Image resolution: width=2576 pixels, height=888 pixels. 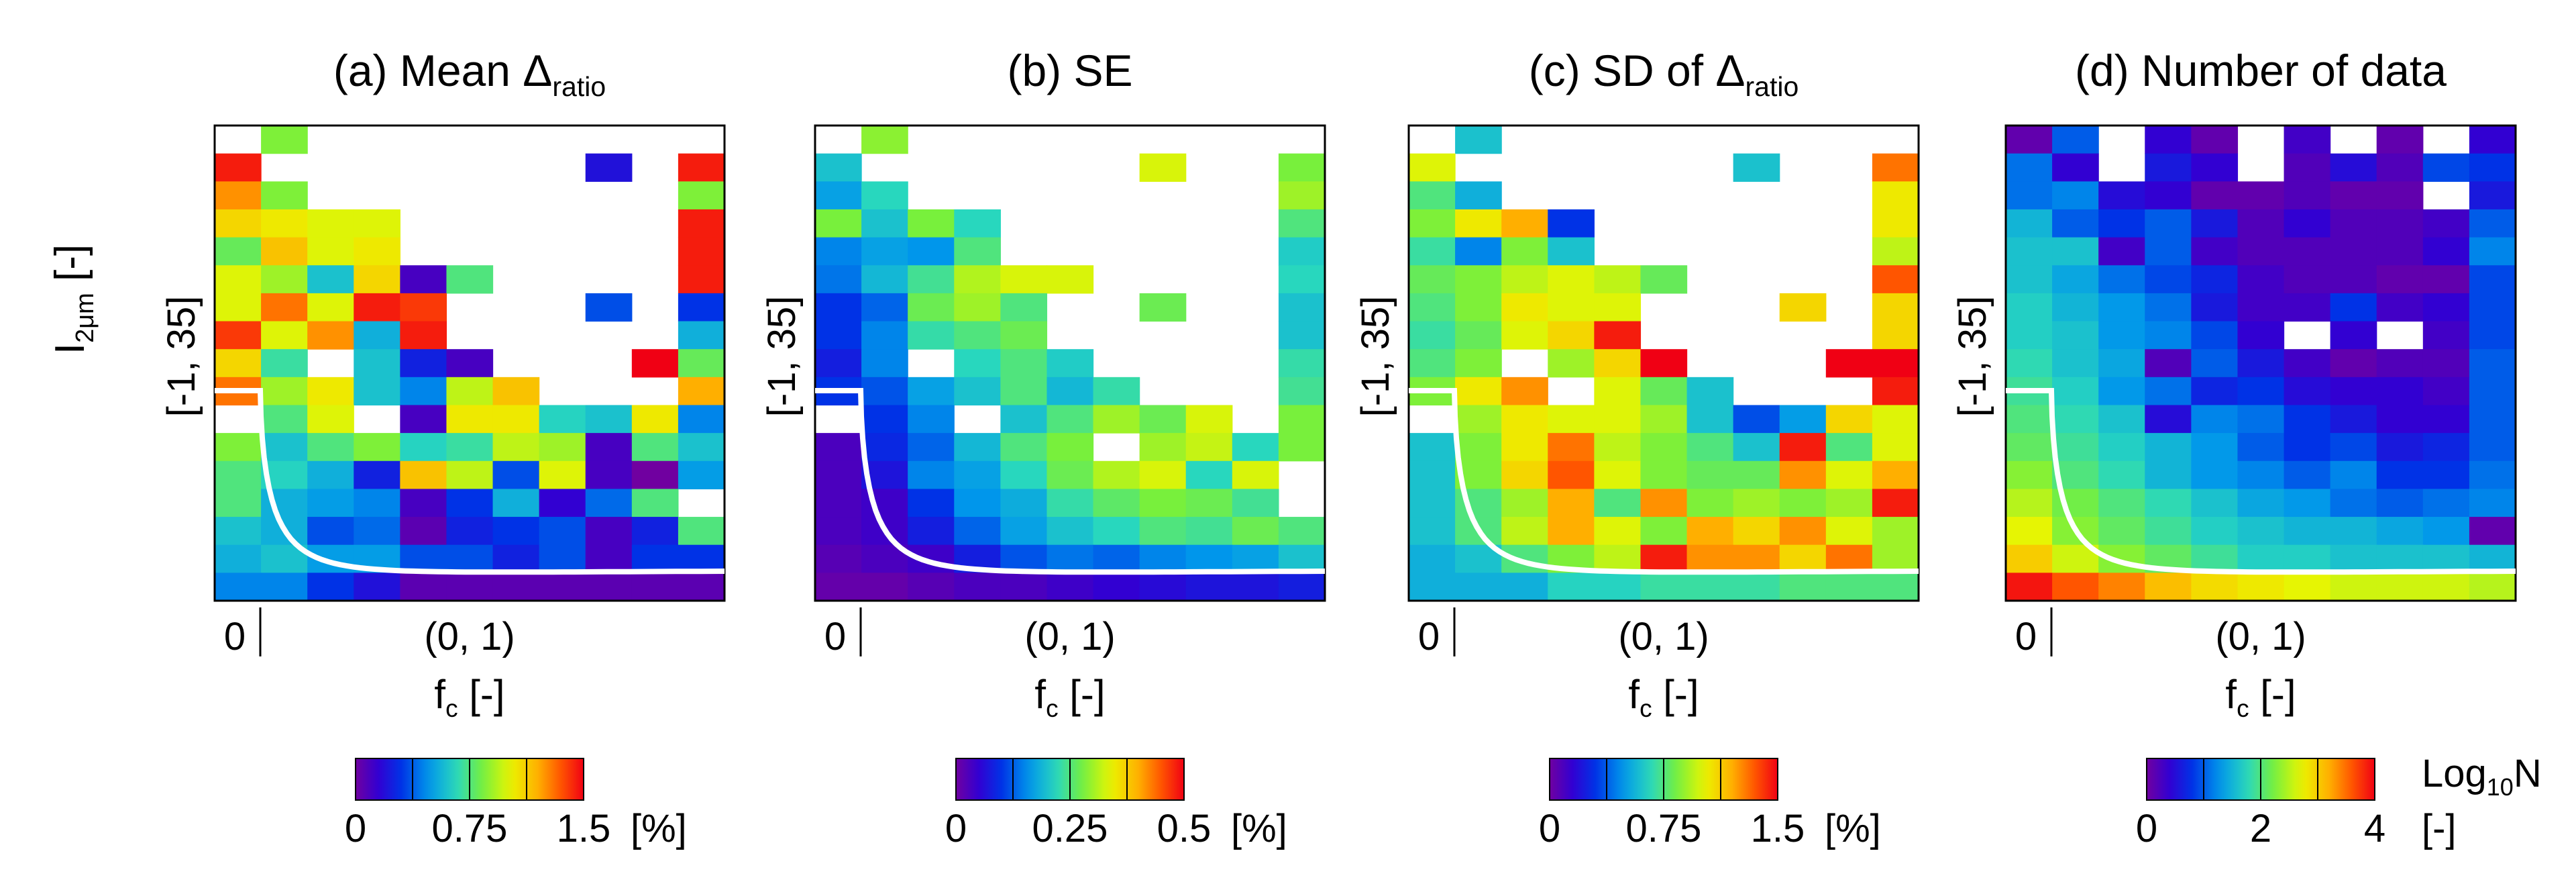 What do you see at coordinates (1664, 74) in the screenshot?
I see `panel-title: (c) SD of Δratio` at bounding box center [1664, 74].